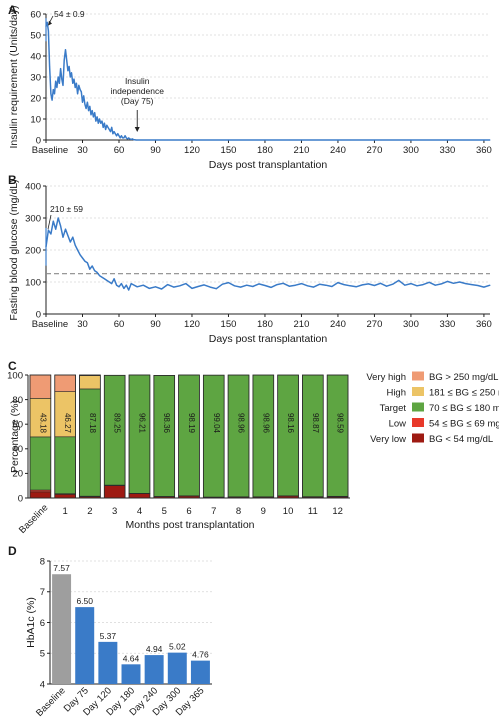 The image size is (499, 725). I want to click on x-tick-label: 240, so click(338, 324).